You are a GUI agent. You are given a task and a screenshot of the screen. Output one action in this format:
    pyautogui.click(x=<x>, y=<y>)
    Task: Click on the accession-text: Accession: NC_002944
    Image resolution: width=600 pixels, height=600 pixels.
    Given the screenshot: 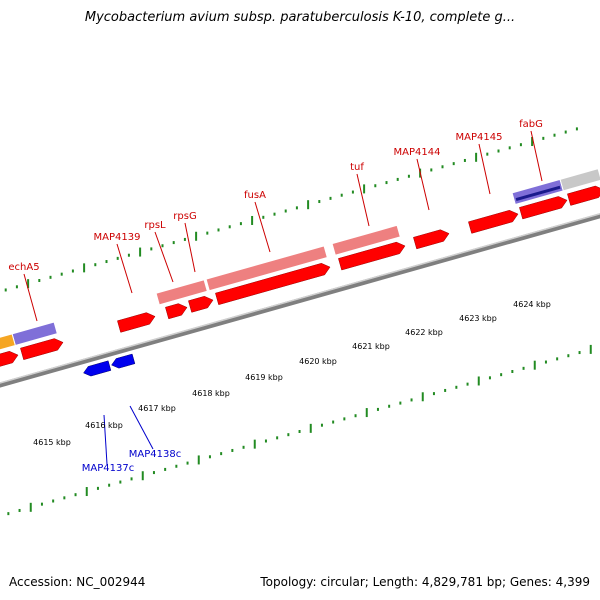 What is the action you would take?
    pyautogui.click(x=77, y=582)
    